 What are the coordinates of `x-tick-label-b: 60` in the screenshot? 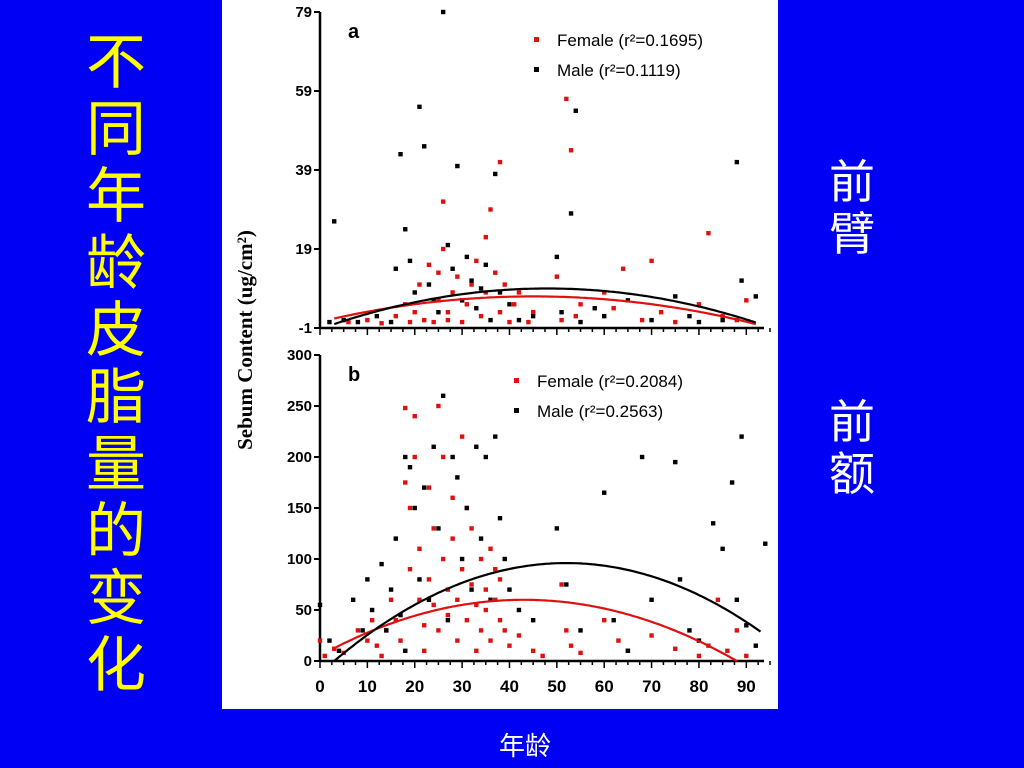 It's located at (604, 686).